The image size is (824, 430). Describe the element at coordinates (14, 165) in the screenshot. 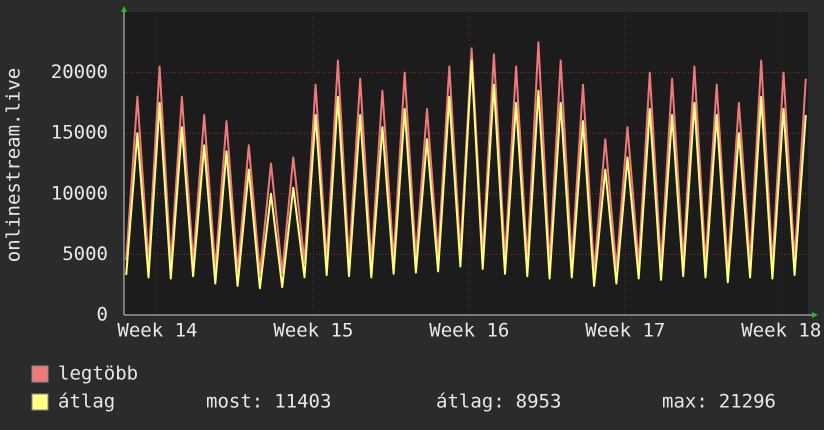

I see `y-axis-title: onlinestream.live` at that location.